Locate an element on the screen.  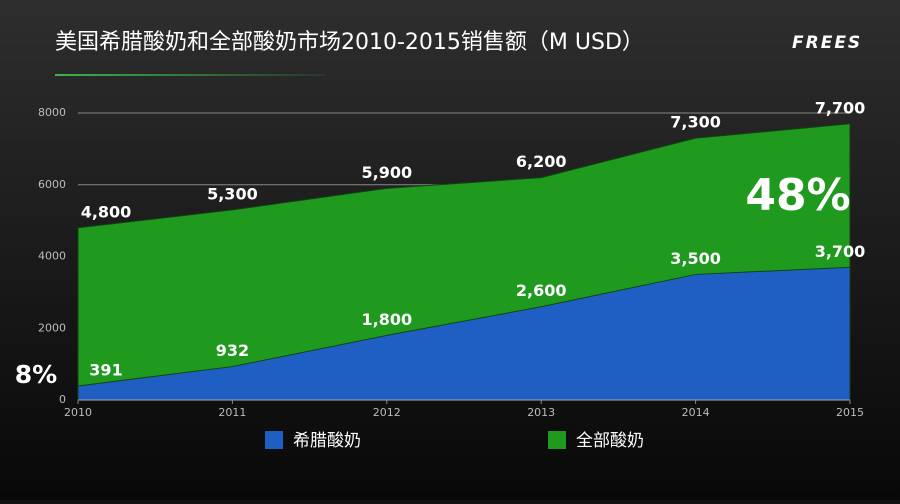
value-label: 932 is located at coordinates (232, 350).